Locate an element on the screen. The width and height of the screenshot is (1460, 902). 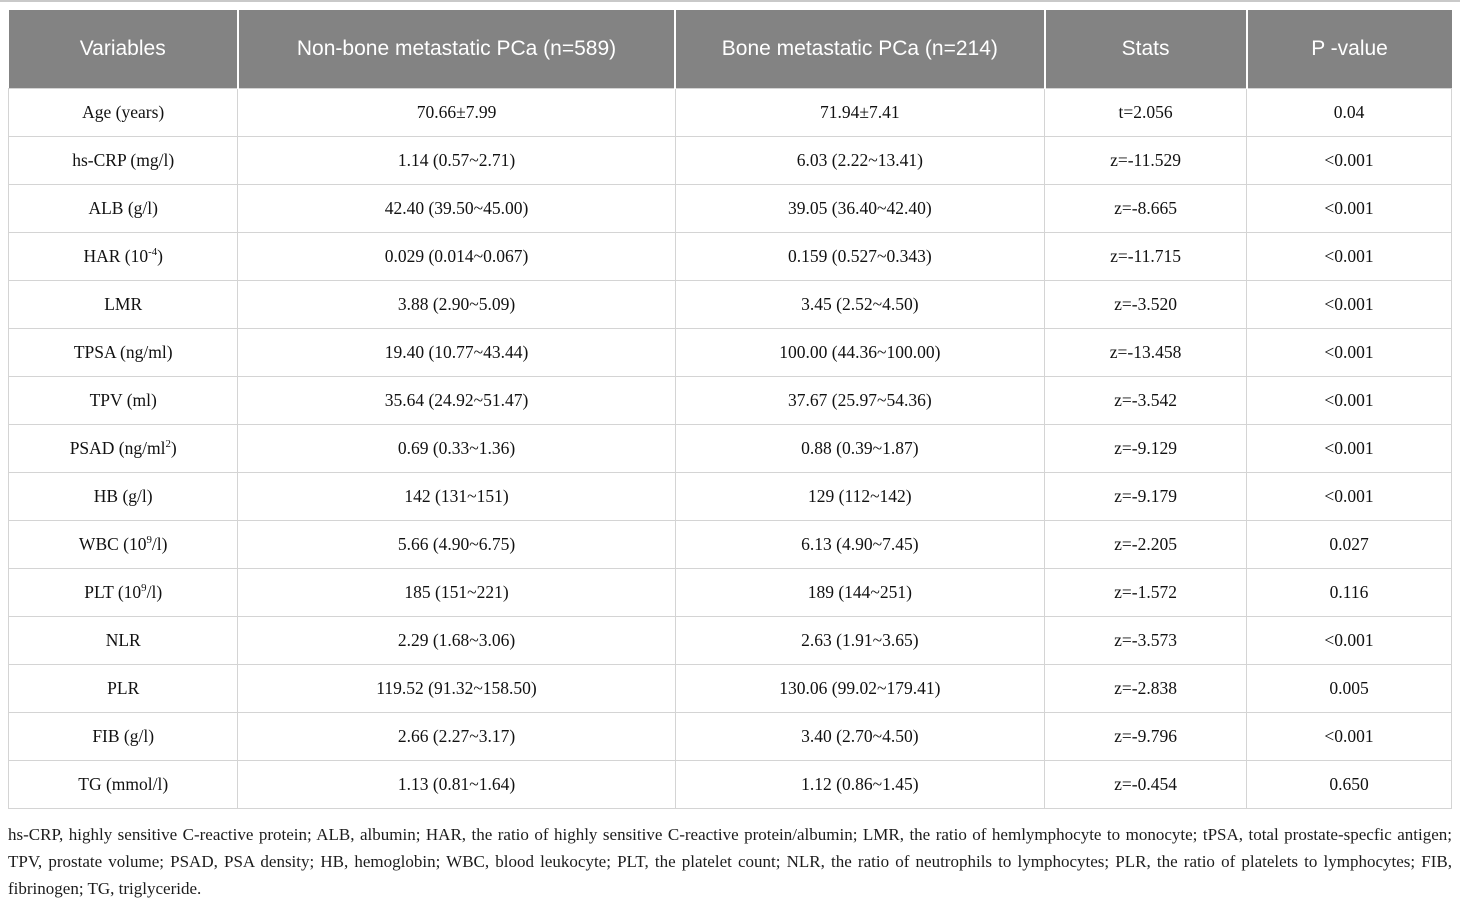
nonbone-value-cell: 3.88 (2.90~5.09) is located at coordinates (456, 304).